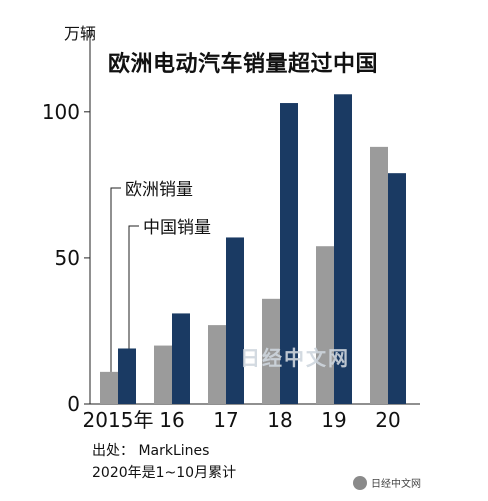  I want to click on x-tick-label: 16, so click(171, 420).